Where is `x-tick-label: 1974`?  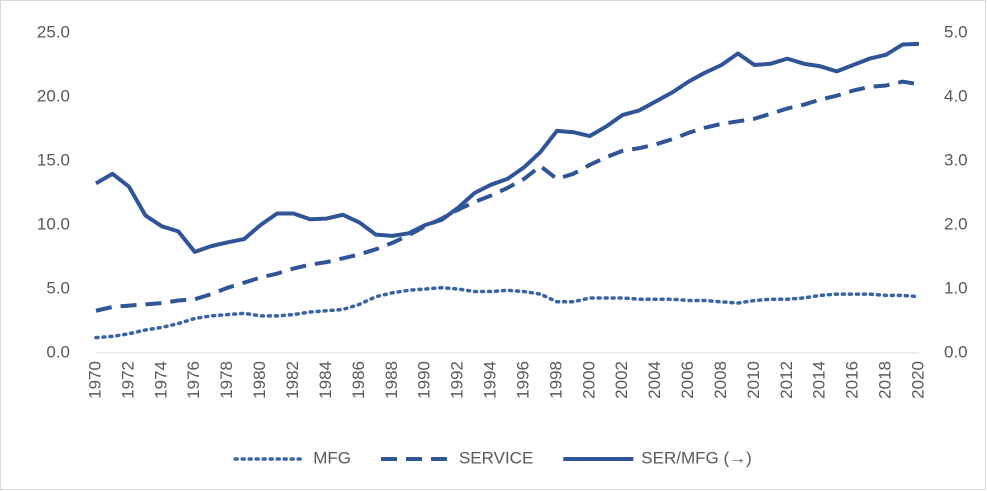 x-tick-label: 1974 is located at coordinates (160, 380).